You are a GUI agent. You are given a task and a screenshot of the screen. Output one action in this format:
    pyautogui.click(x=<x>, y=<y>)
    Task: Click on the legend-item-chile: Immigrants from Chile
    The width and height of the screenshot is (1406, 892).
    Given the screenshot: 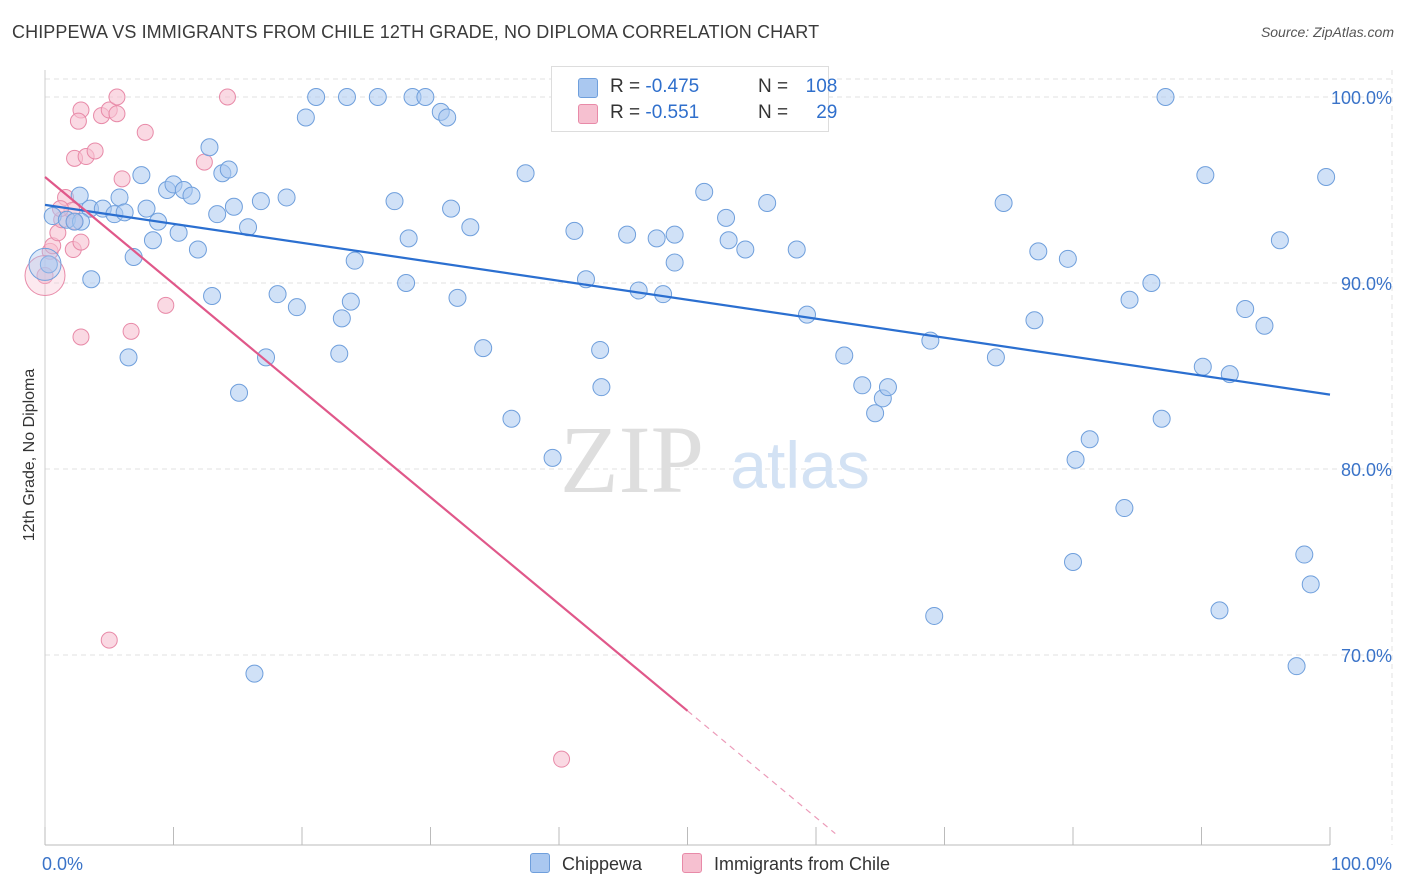 What is the action you would take?
    pyautogui.click(x=786, y=864)
    